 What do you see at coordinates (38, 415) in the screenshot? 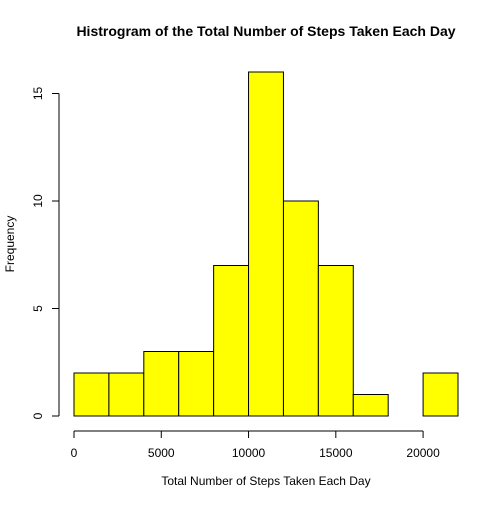
I see `y-tick-label: 0` at bounding box center [38, 415].